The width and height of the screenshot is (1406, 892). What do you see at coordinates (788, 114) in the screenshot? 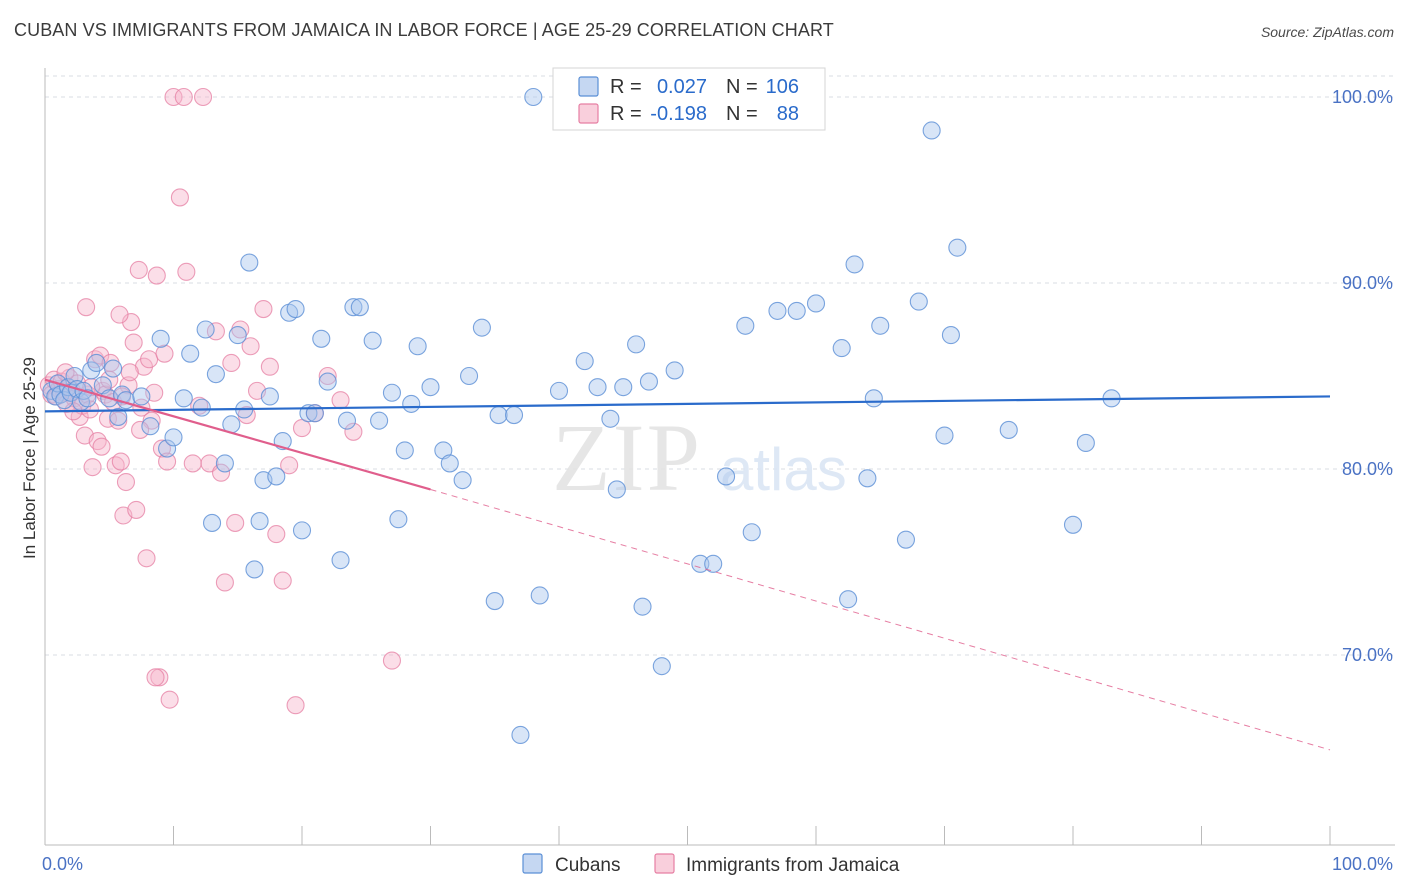
I see `legend-n-value-jamaica: 88` at bounding box center [788, 114].